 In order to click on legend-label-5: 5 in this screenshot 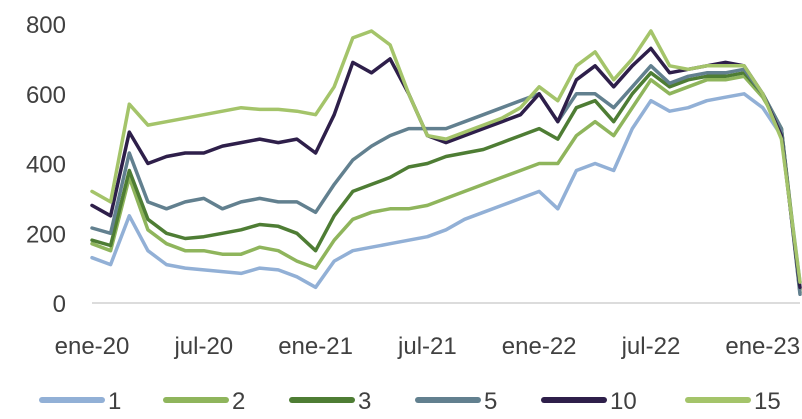, I will do `click(490, 401)`.